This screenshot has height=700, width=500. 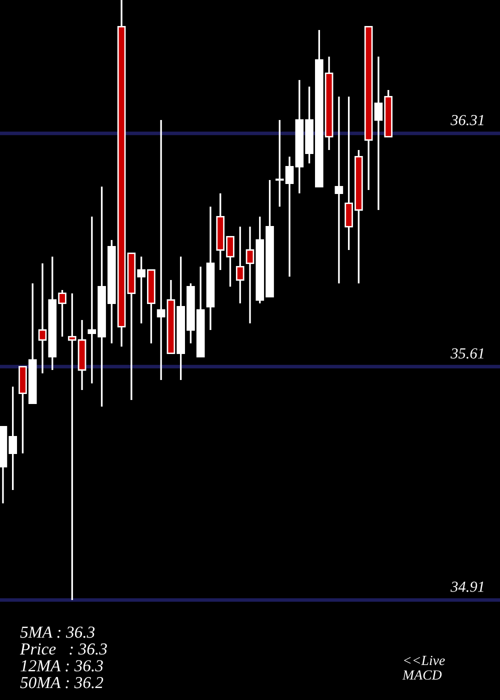 What do you see at coordinates (467, 353) in the screenshot?
I see `ref-line-label: 35.61` at bounding box center [467, 353].